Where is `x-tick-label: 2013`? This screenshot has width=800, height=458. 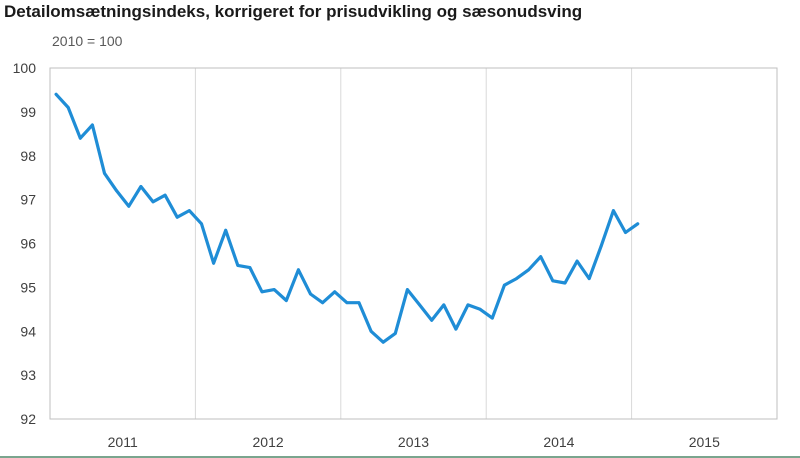
x-tick-label: 2013 is located at coordinates (413, 442).